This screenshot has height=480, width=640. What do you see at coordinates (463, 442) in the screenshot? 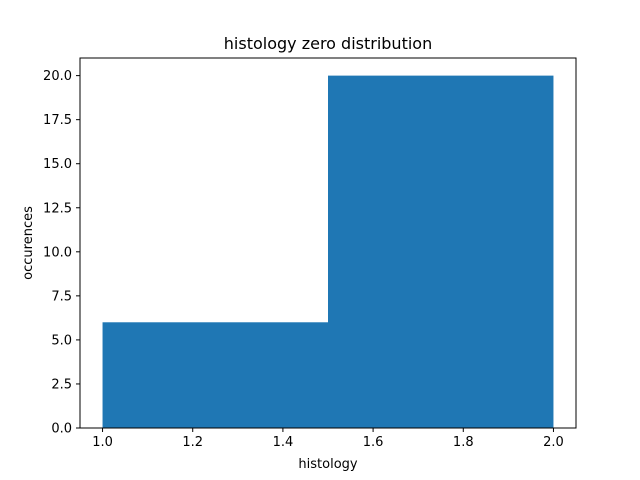
I see `x-tick-label: 1.8` at bounding box center [463, 442].